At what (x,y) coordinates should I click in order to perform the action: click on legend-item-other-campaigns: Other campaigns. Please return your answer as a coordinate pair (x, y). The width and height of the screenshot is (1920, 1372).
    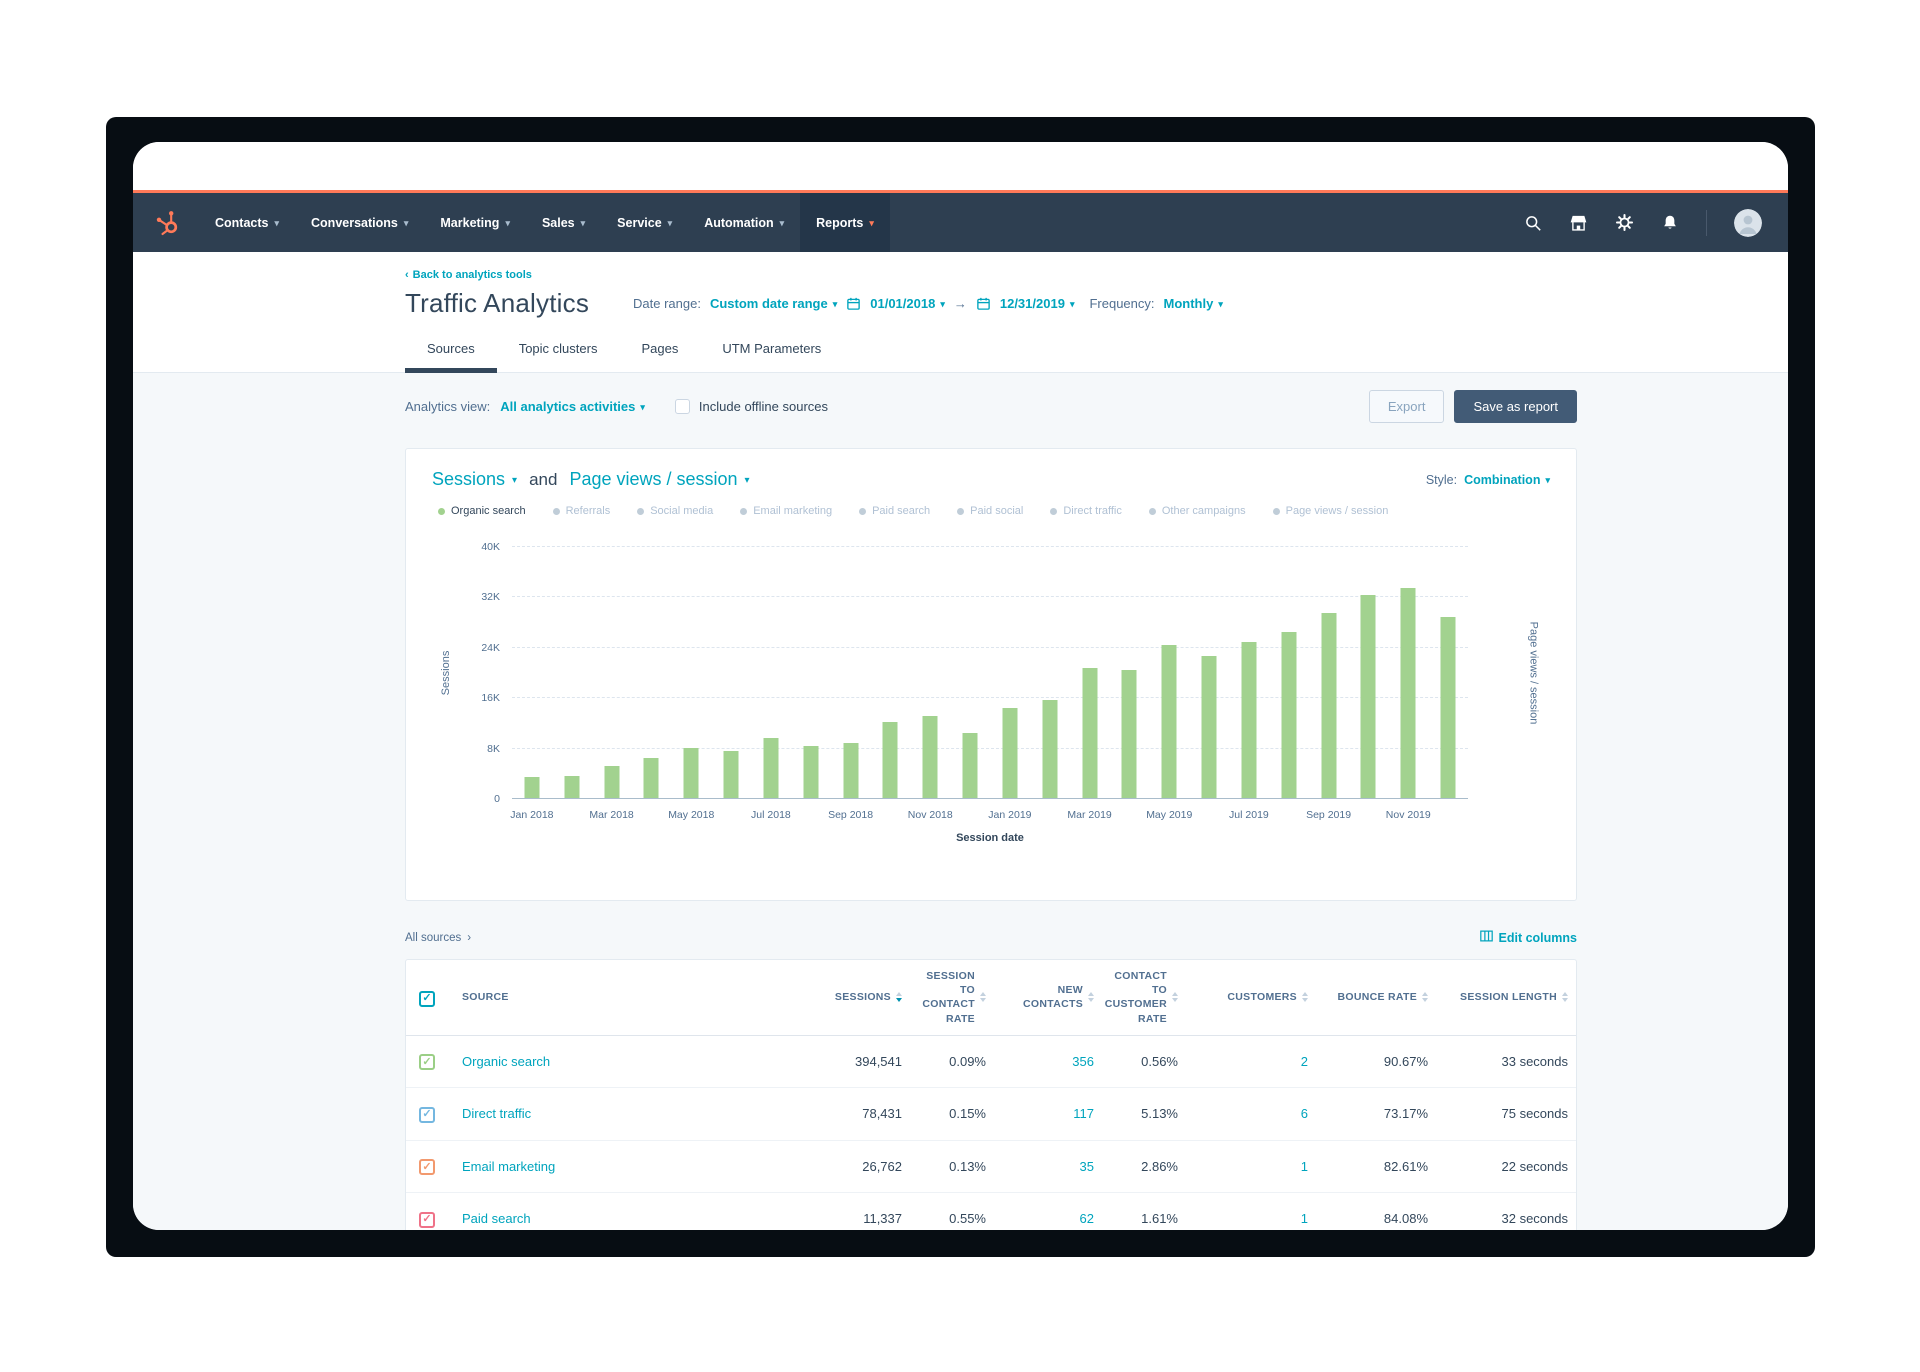
    Looking at the image, I should click on (1197, 511).